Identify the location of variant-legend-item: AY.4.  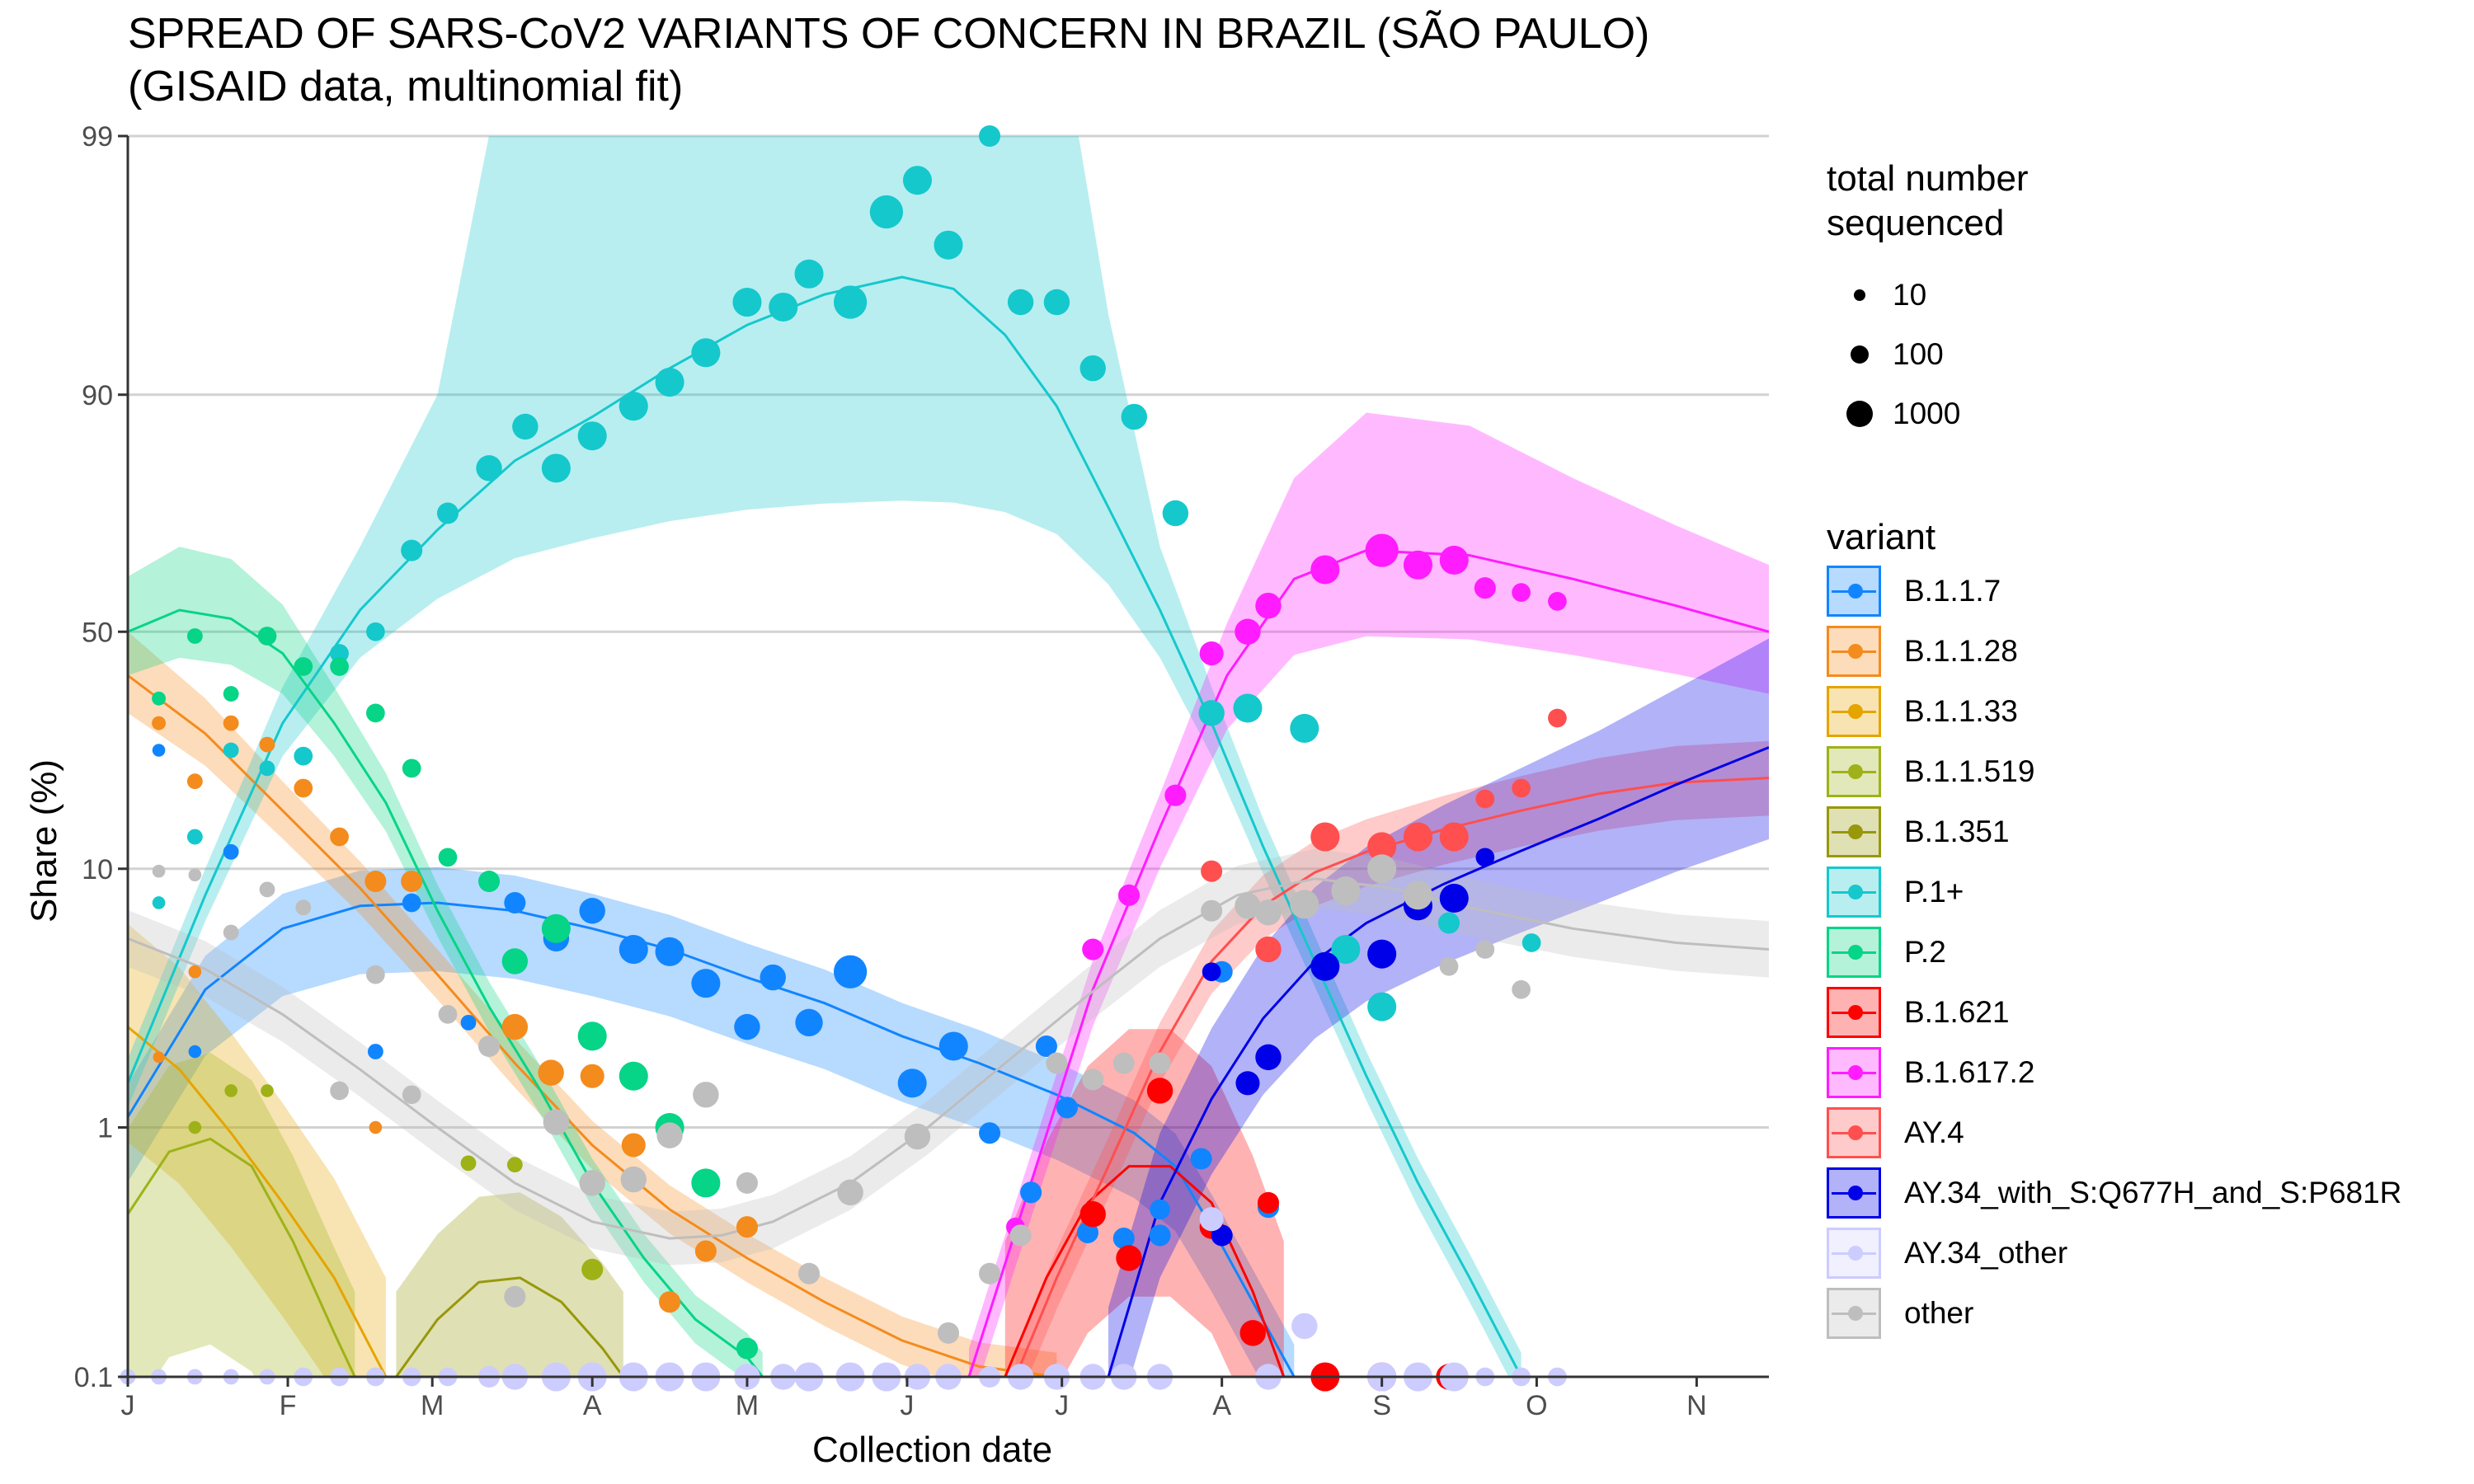
(1895, 1132).